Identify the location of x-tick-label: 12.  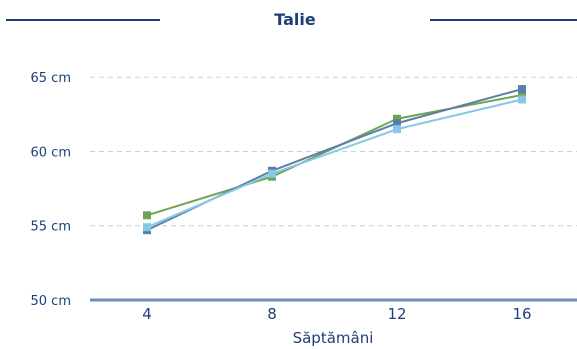
(396, 314).